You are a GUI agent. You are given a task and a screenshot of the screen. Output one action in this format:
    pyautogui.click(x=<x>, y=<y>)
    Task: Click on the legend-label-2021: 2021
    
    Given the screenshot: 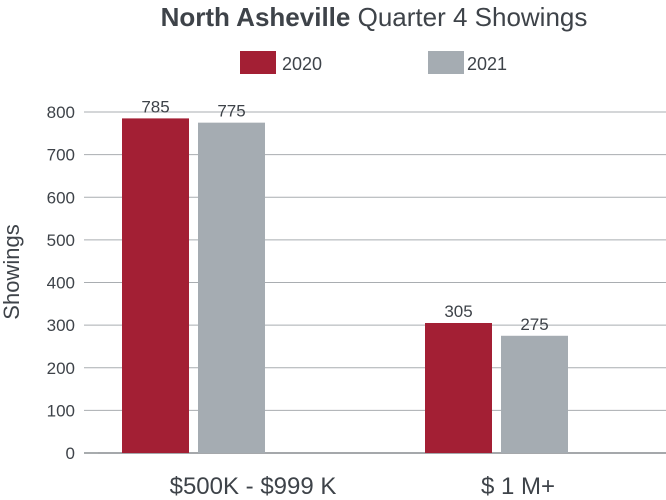 What is the action you would take?
    pyautogui.click(x=487, y=64)
    